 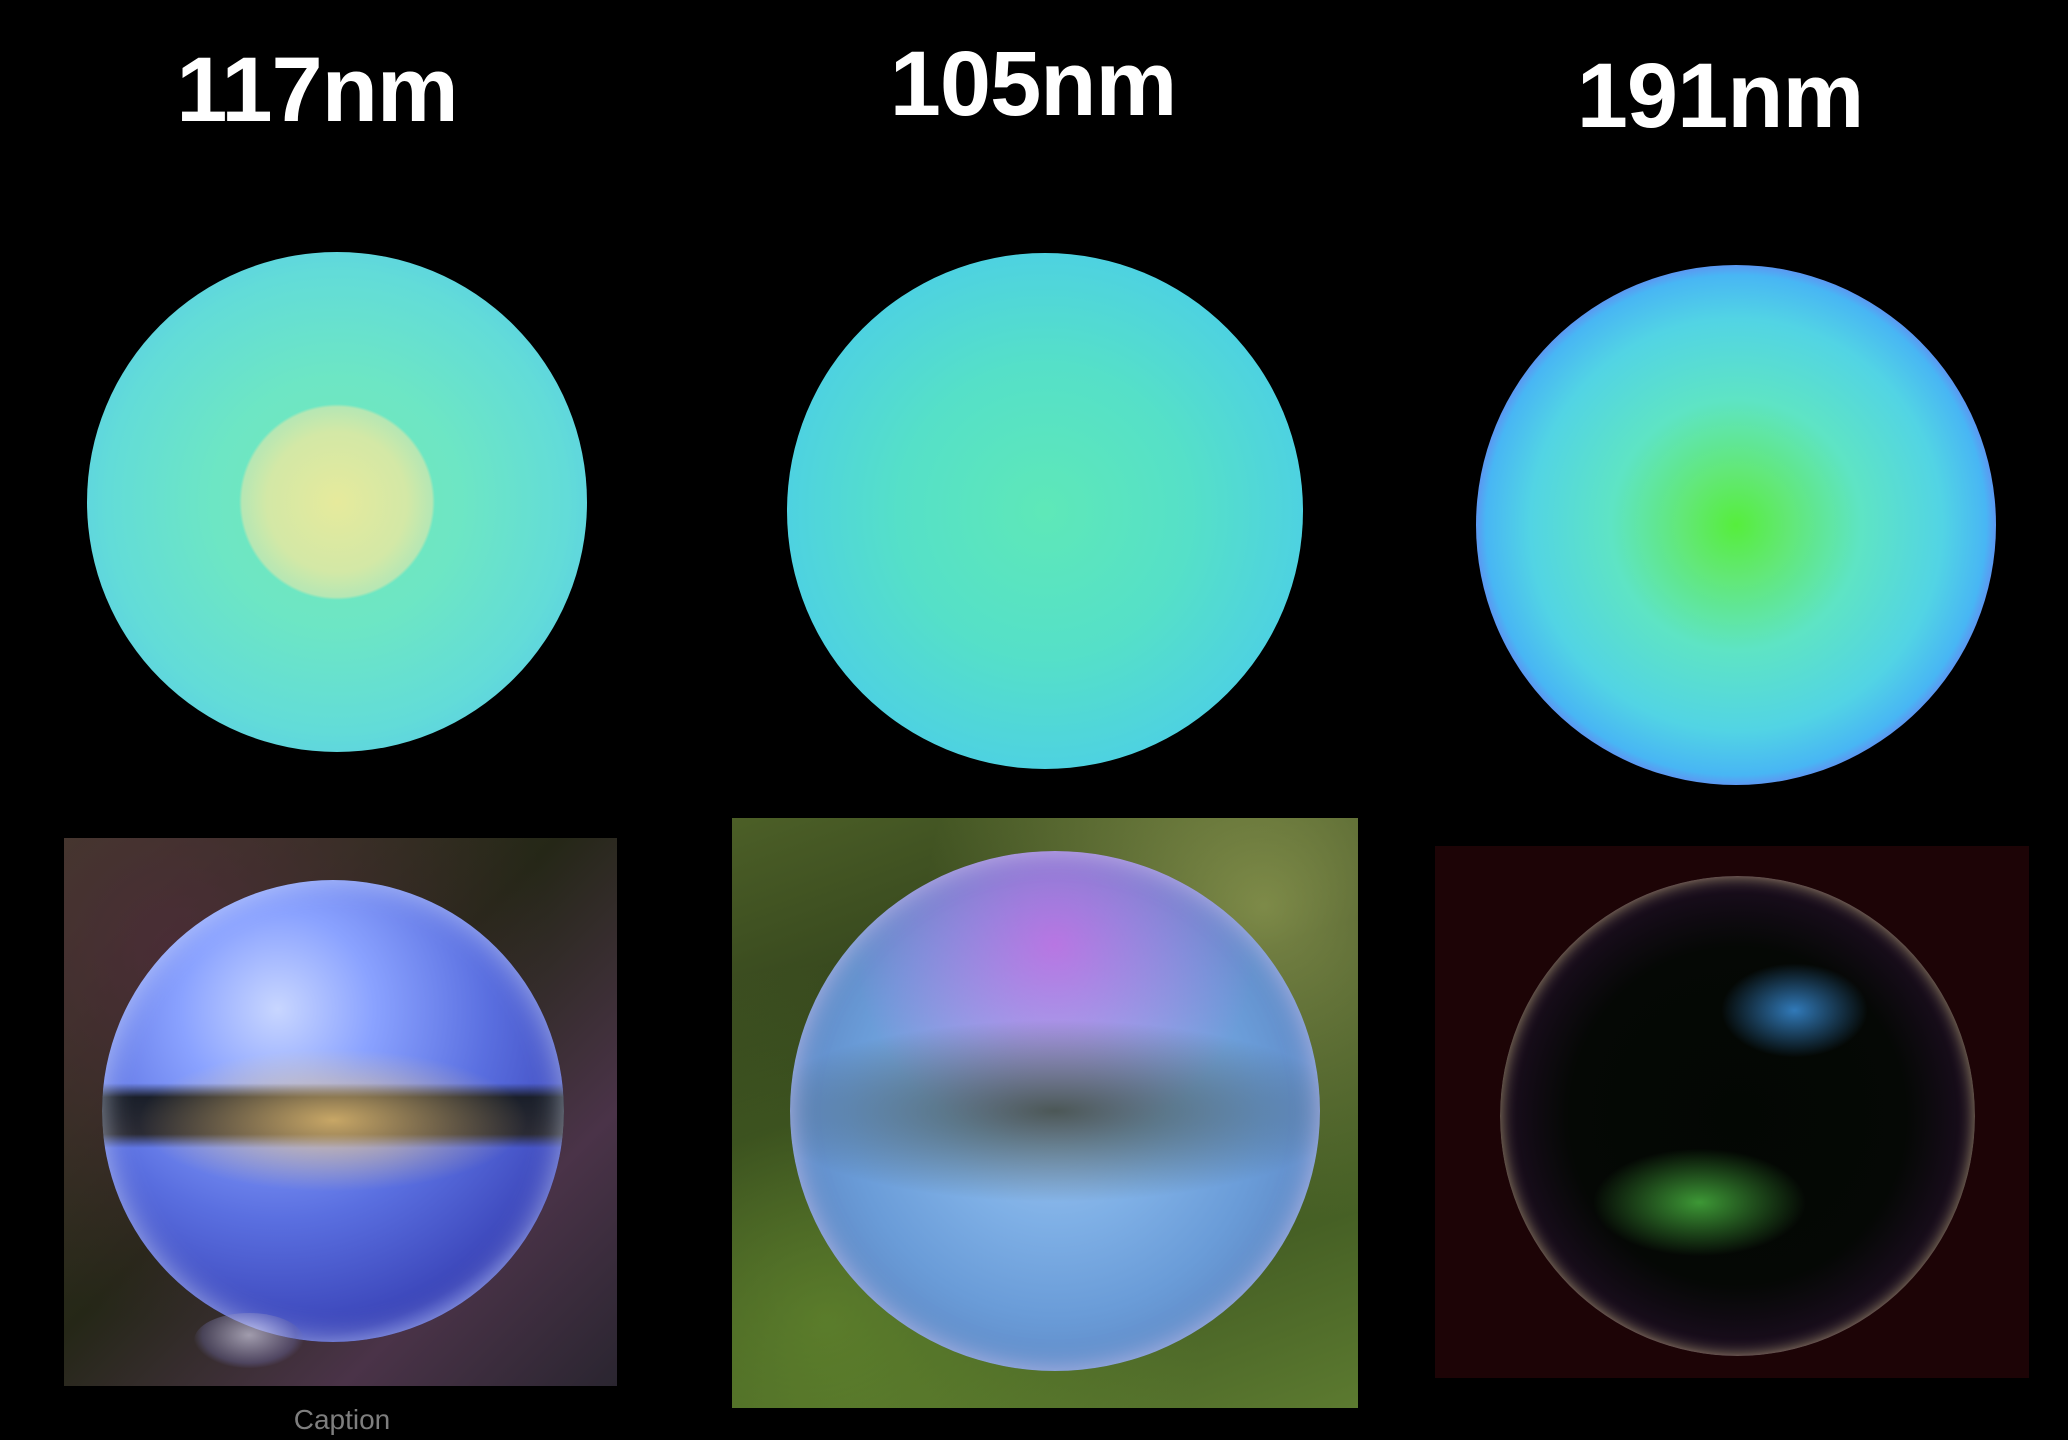 I want to click on bubble-photo-trees, so click(x=1045, y=1113).